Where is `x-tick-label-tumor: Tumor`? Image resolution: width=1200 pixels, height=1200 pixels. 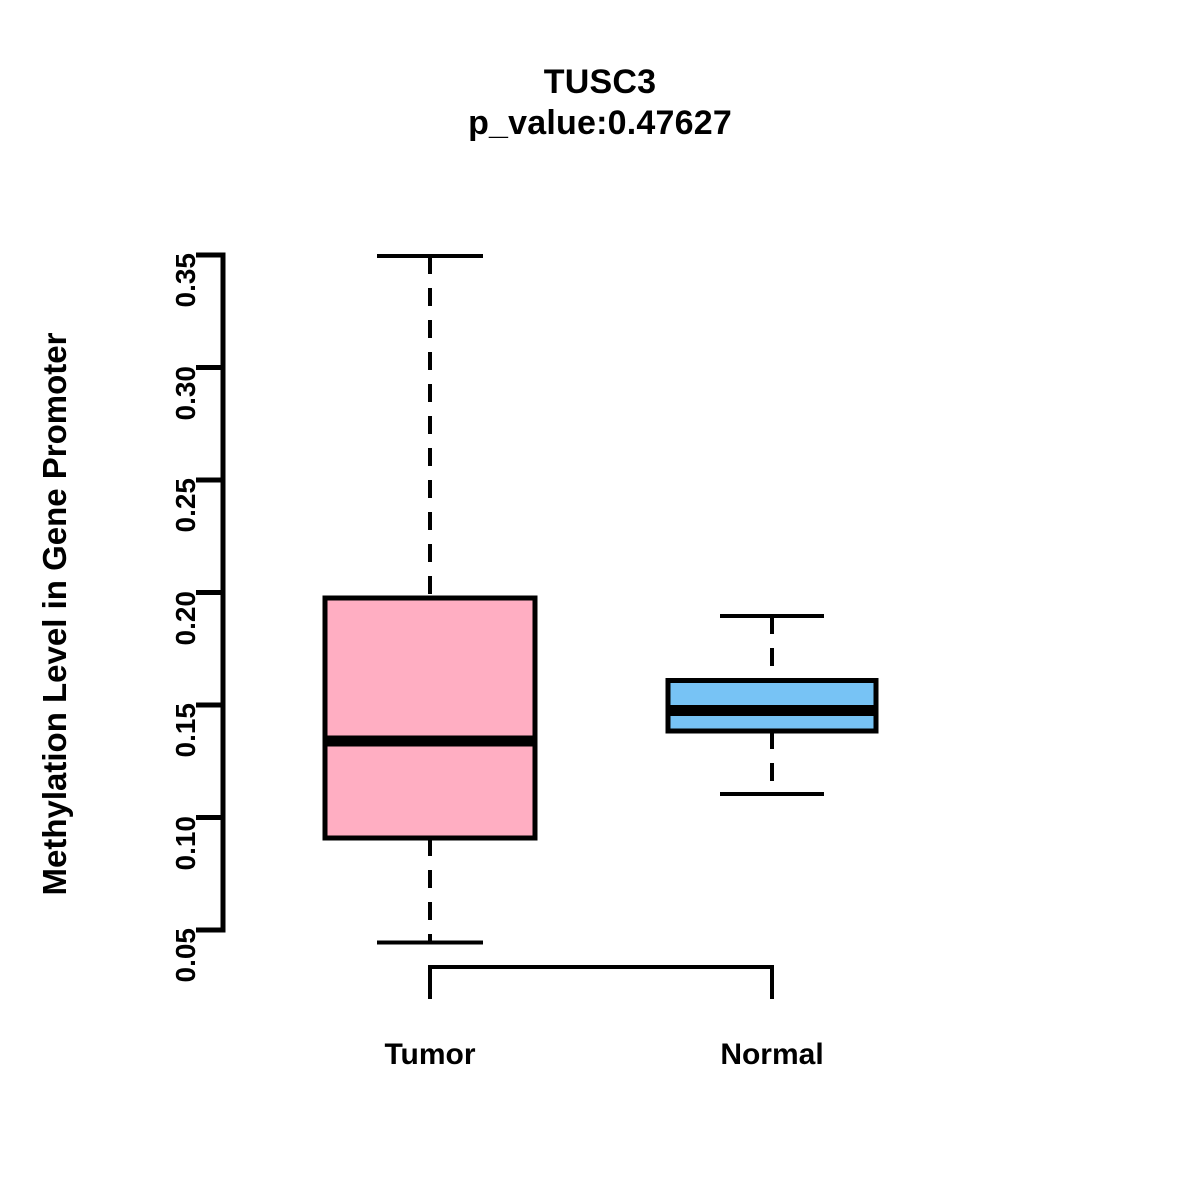 x-tick-label-tumor: Tumor is located at coordinates (430, 1054).